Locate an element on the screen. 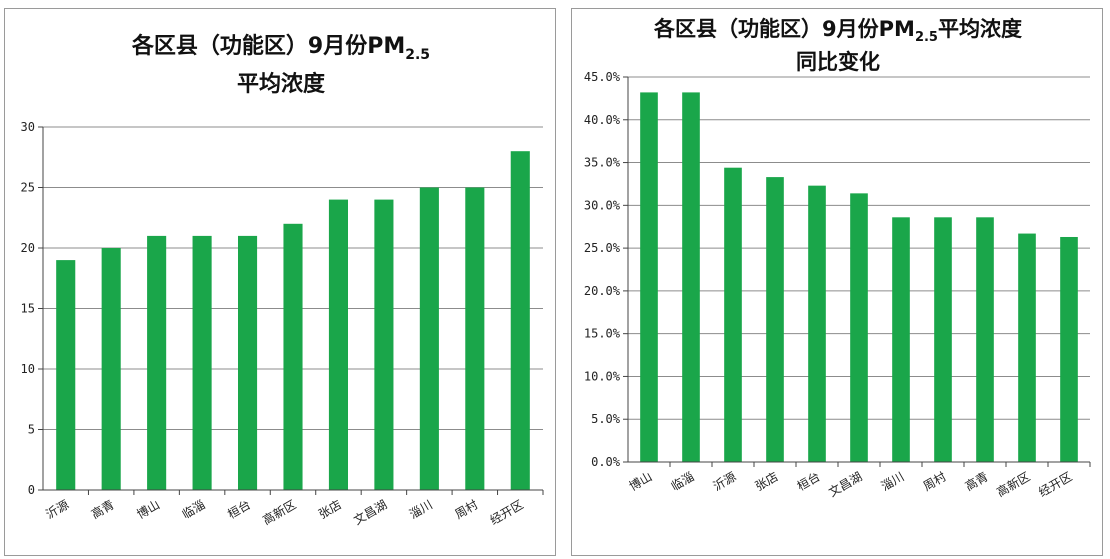 This screenshot has width=1110, height=559. y-tick-label: 10.0% is located at coordinates (602, 376).